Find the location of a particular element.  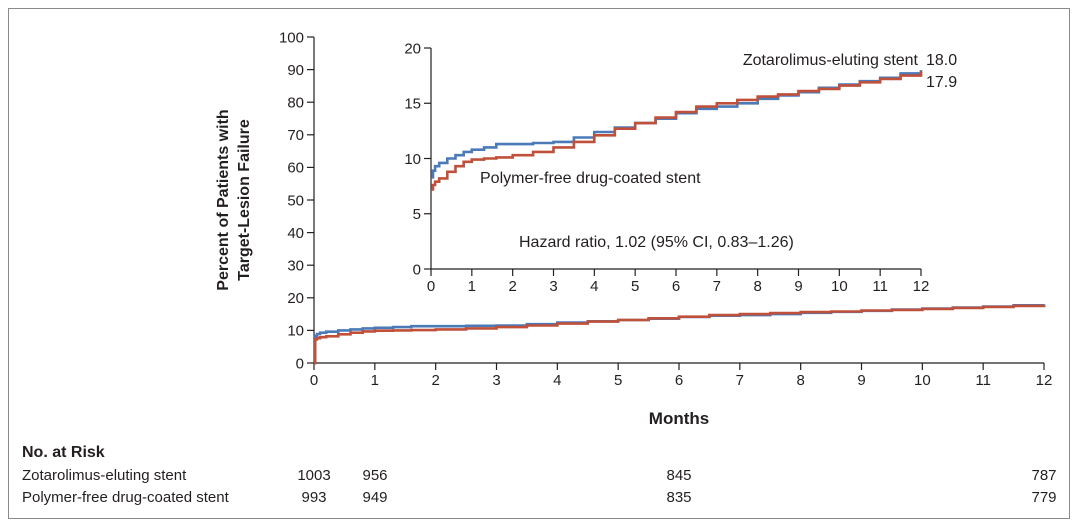

main-curves is located at coordinates (679, 334).